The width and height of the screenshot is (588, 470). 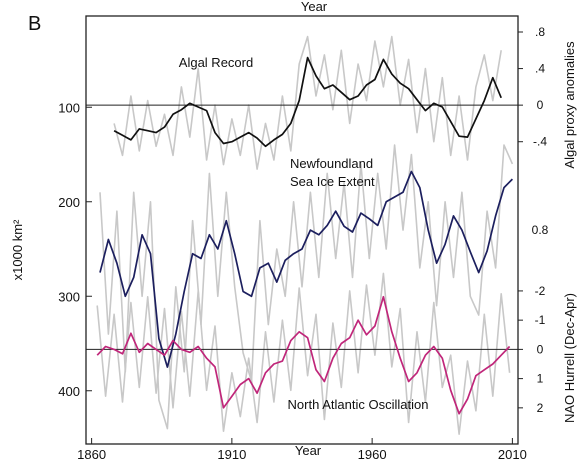 What do you see at coordinates (540, 32) in the screenshot?
I see `algal-tick-label: .8` at bounding box center [540, 32].